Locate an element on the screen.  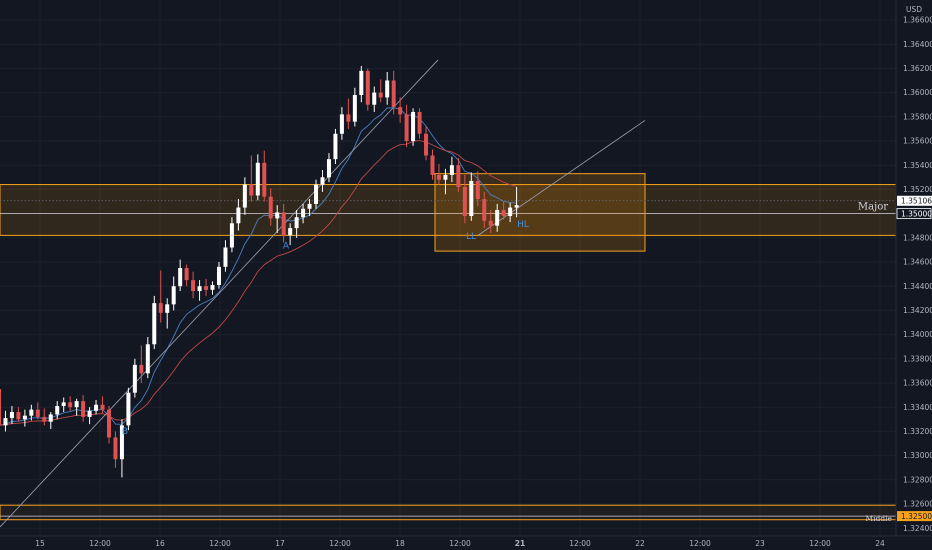
time-tick-label: 24 is located at coordinates (880, 543).